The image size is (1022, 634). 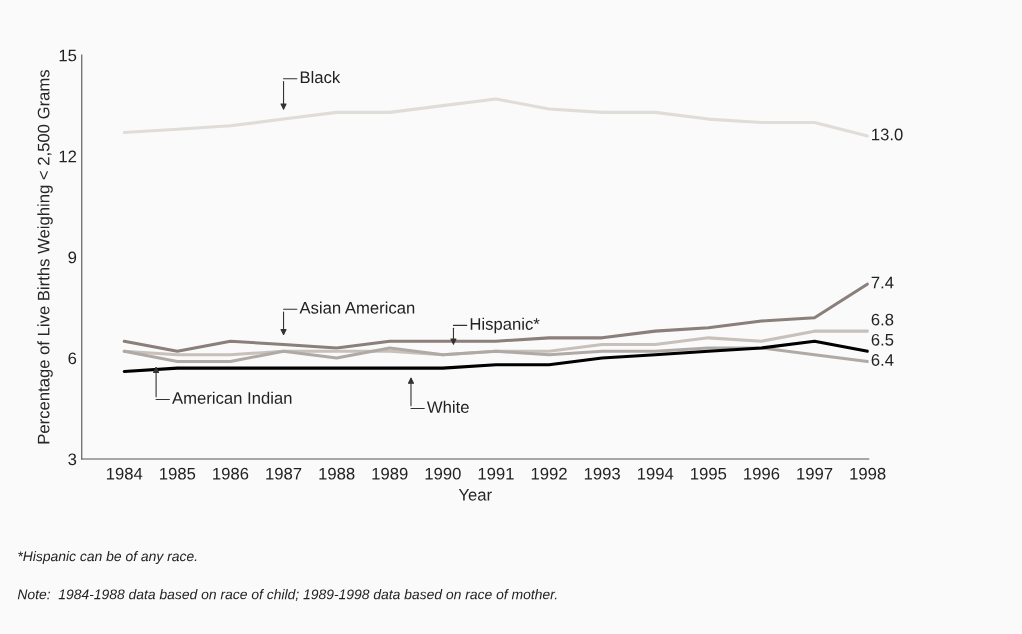 What do you see at coordinates (447, 407) in the screenshot?
I see `series-label: White` at bounding box center [447, 407].